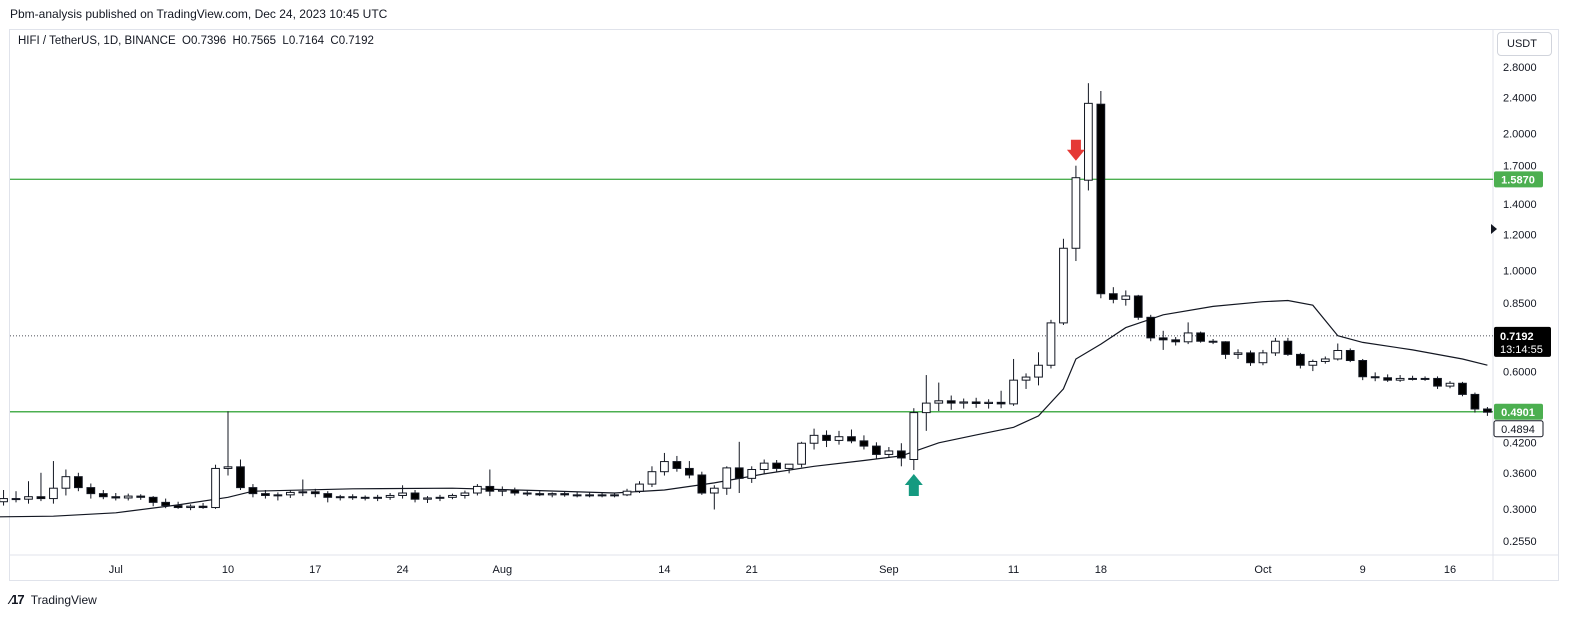  I want to click on time-axis: Jul 10 17 24 Aug 14 21 Sep 11 18 Oct 9 16, so click(782, 570).